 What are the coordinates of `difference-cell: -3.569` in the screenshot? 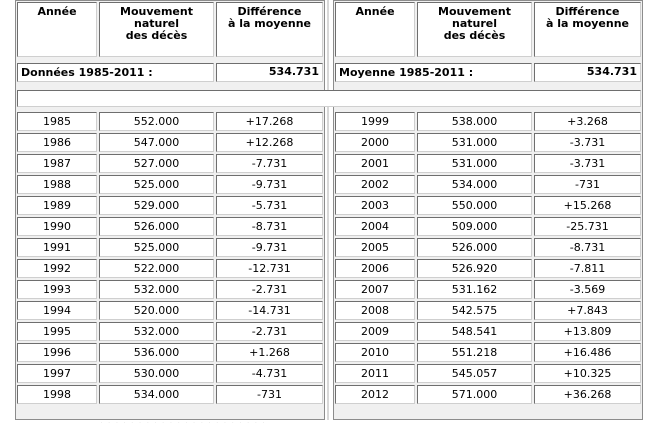 It's located at (587, 289).